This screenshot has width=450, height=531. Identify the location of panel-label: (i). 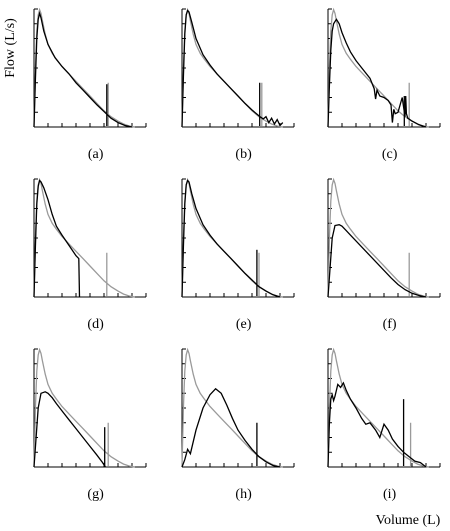
(390, 494).